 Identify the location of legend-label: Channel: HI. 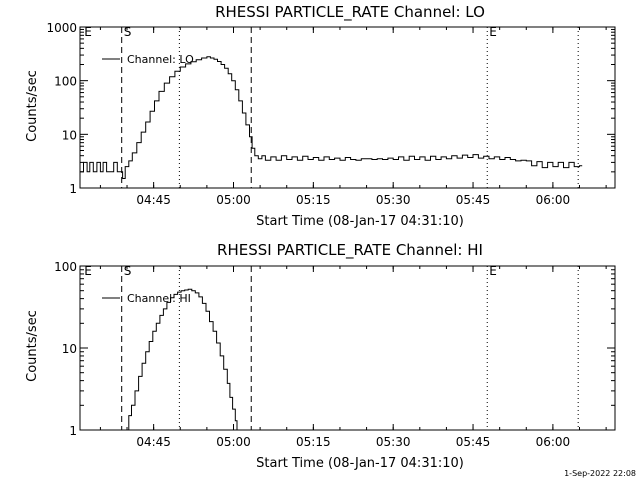
(159, 298).